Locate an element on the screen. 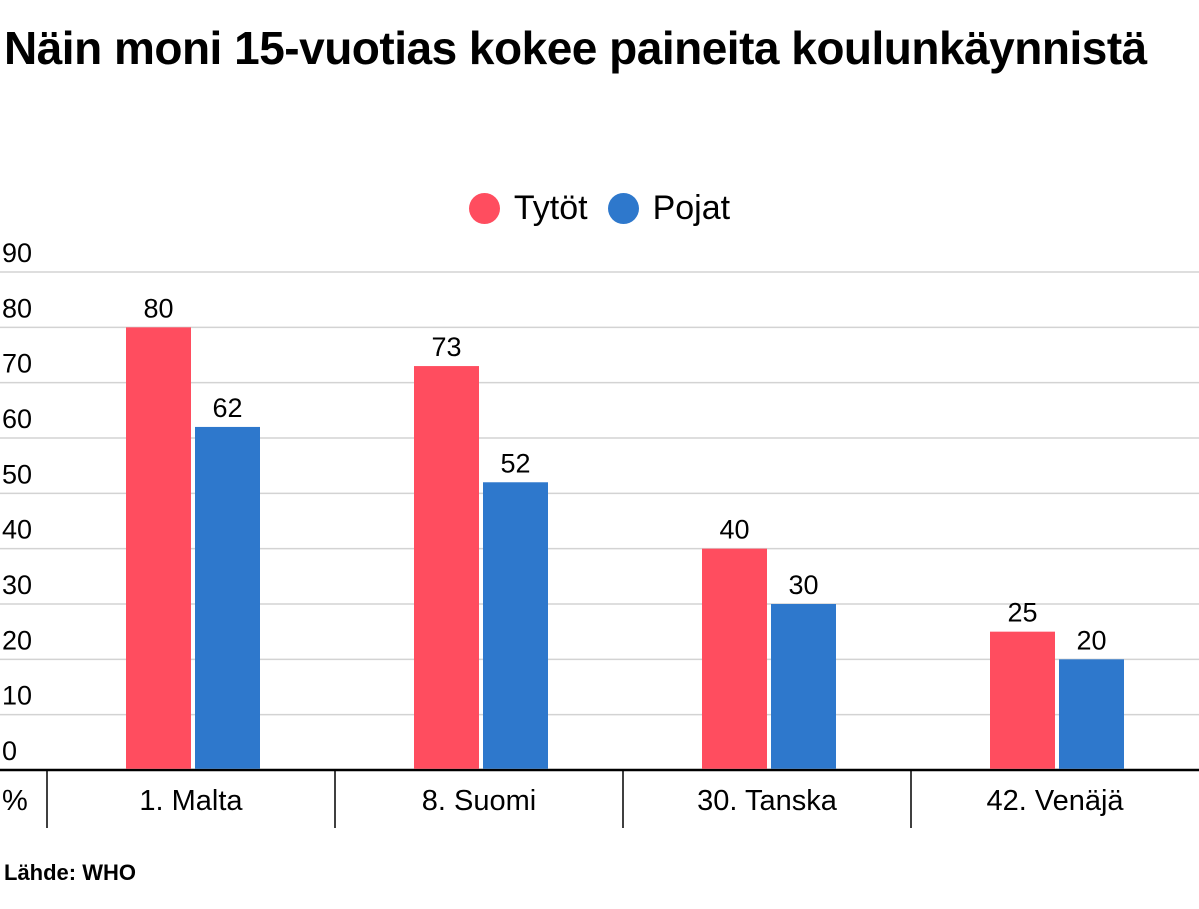  source-note: Lähde: WHO is located at coordinates (70, 872).